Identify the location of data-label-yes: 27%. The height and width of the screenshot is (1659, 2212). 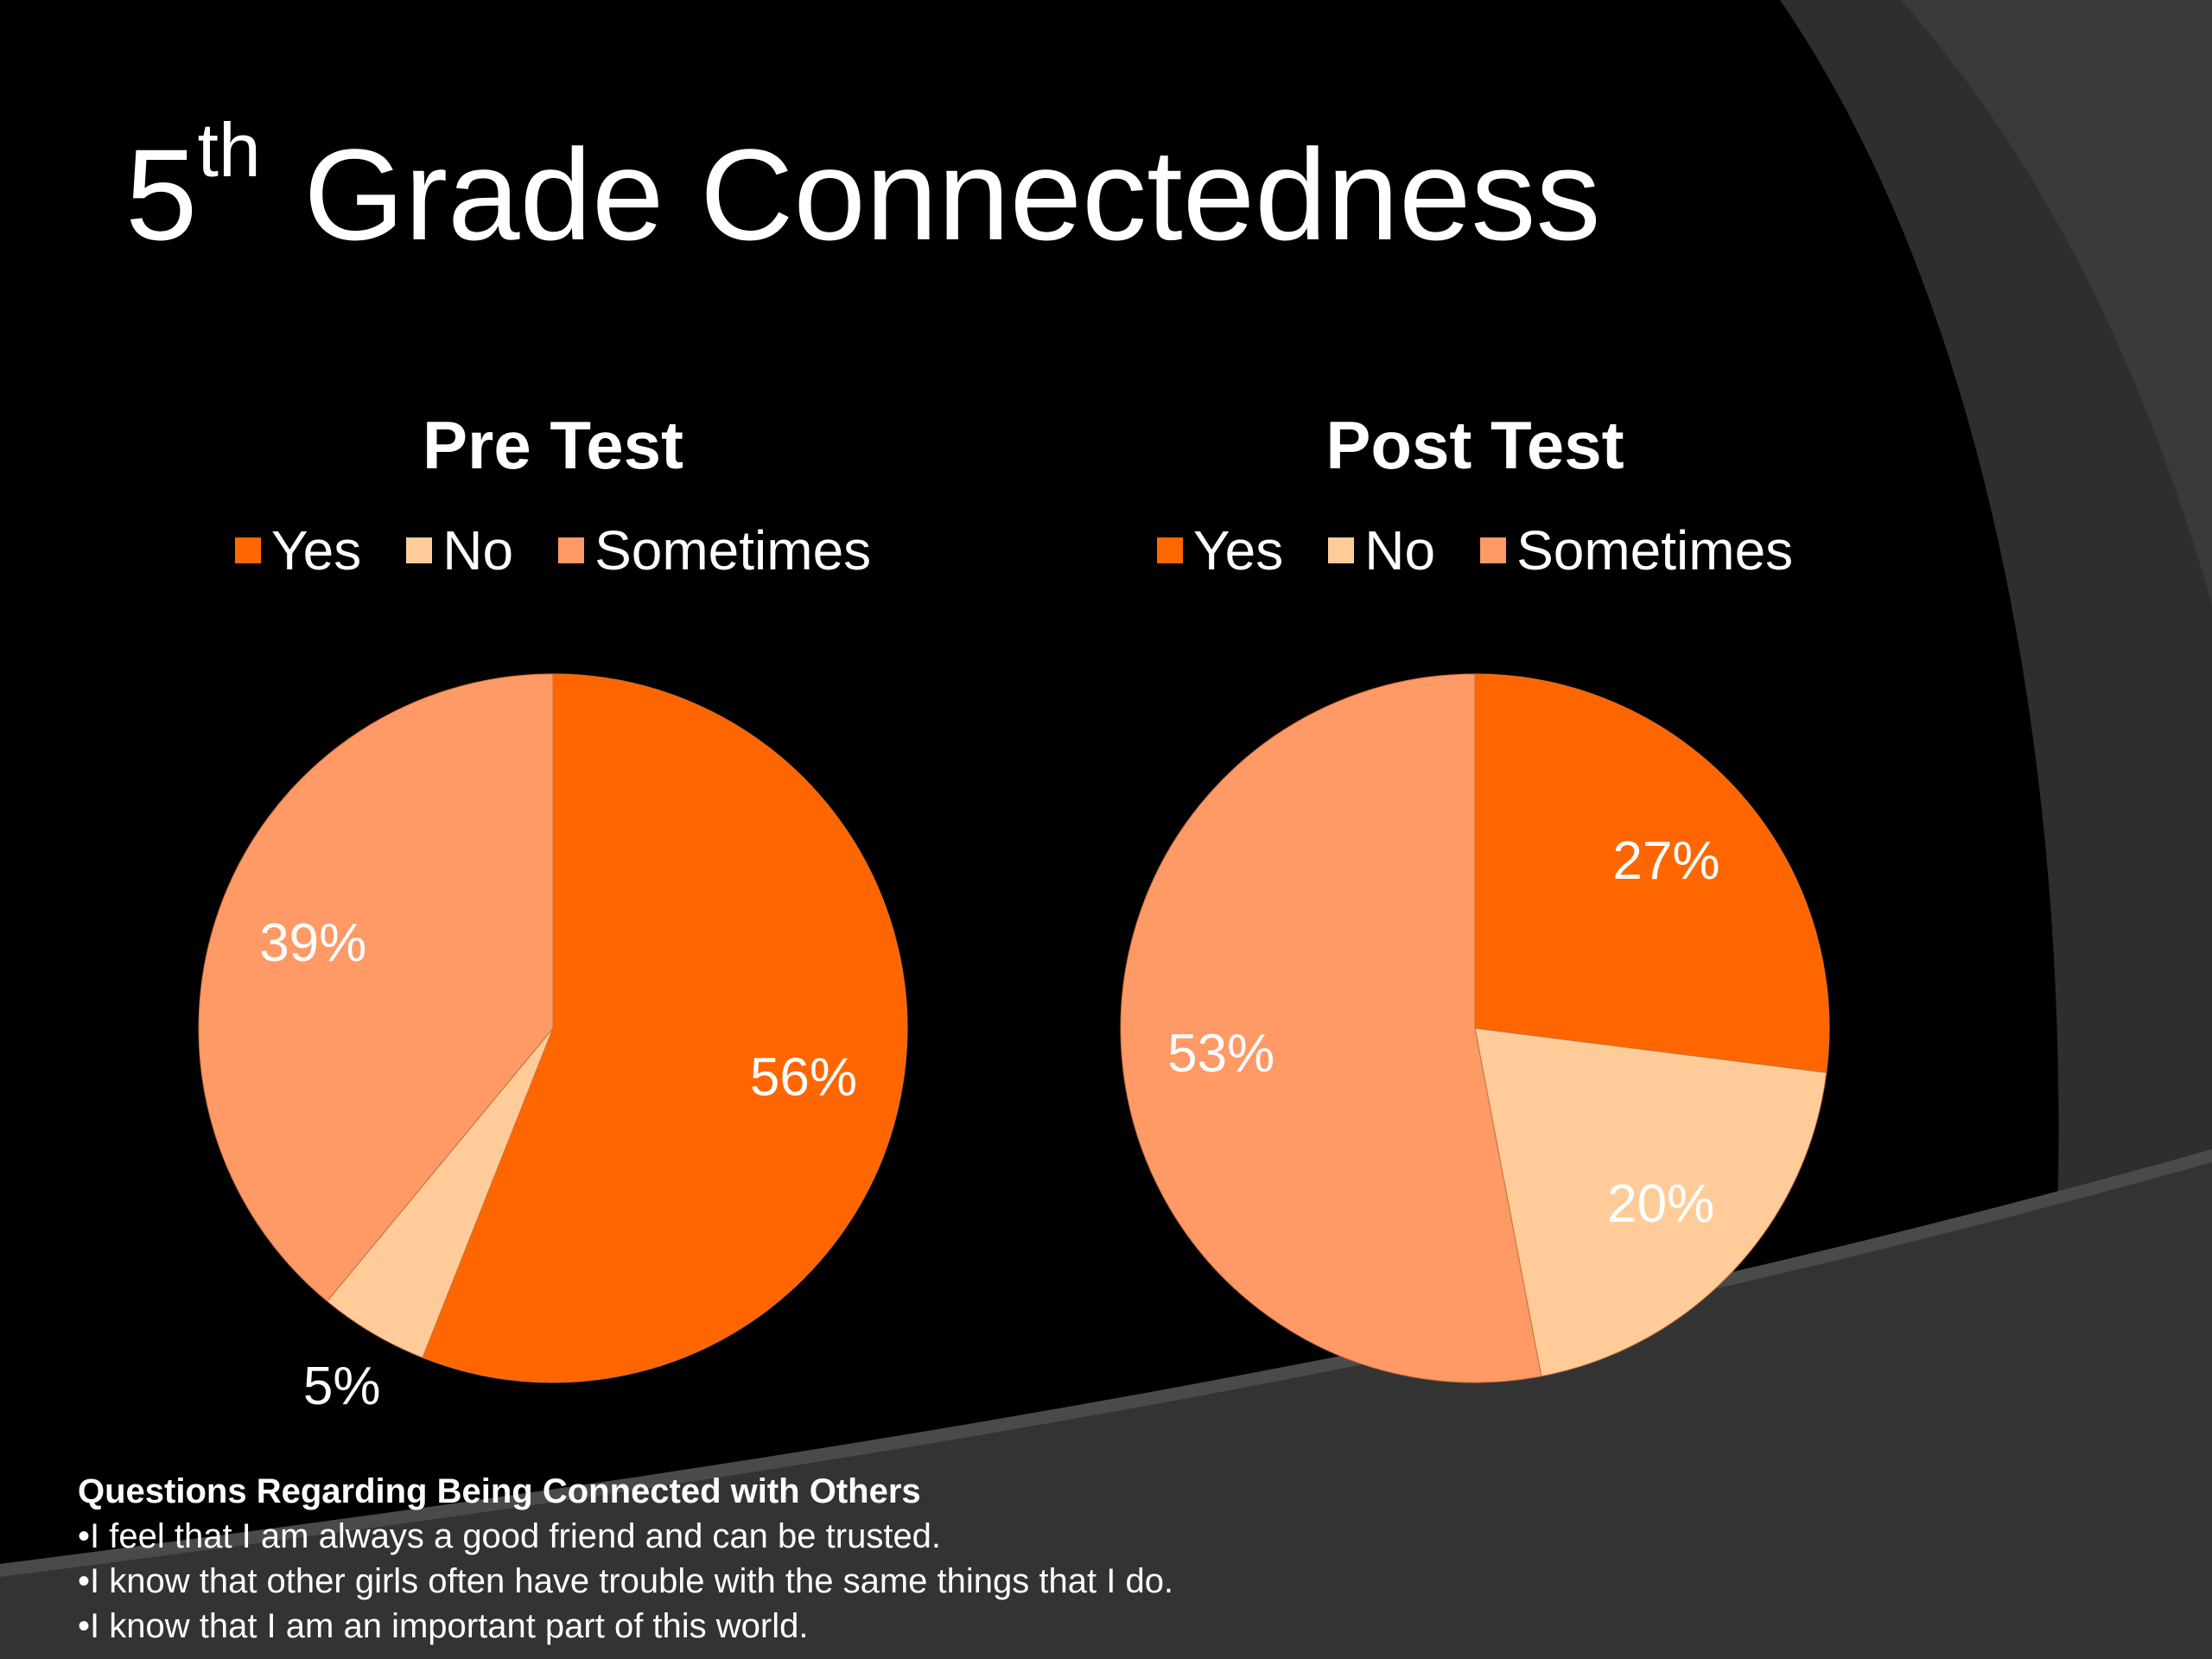
(1665, 861).